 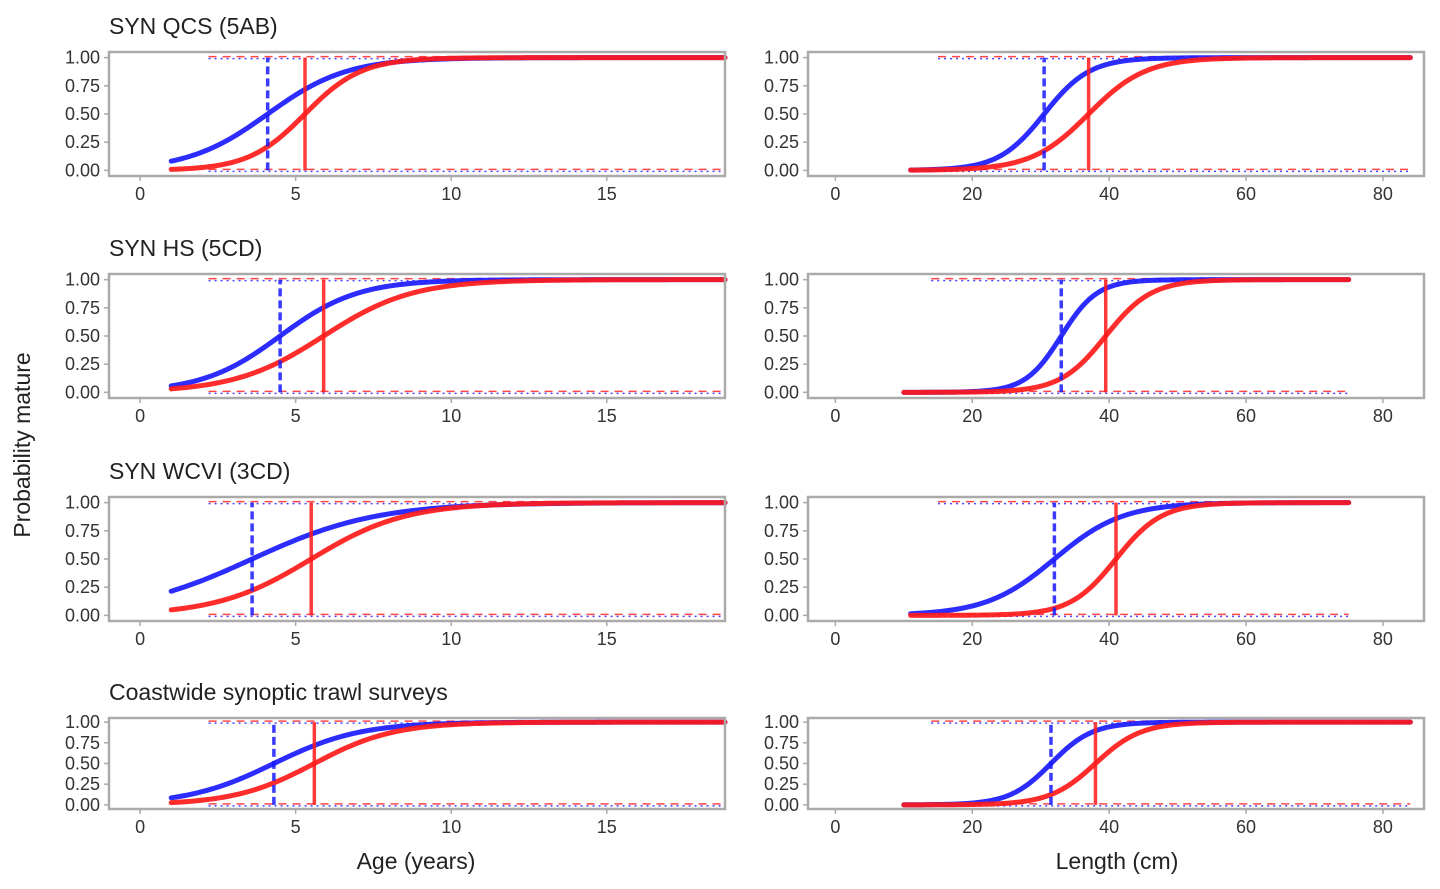 I want to click on panel-title: SYN WCVI (3CD), so click(x=199, y=471).